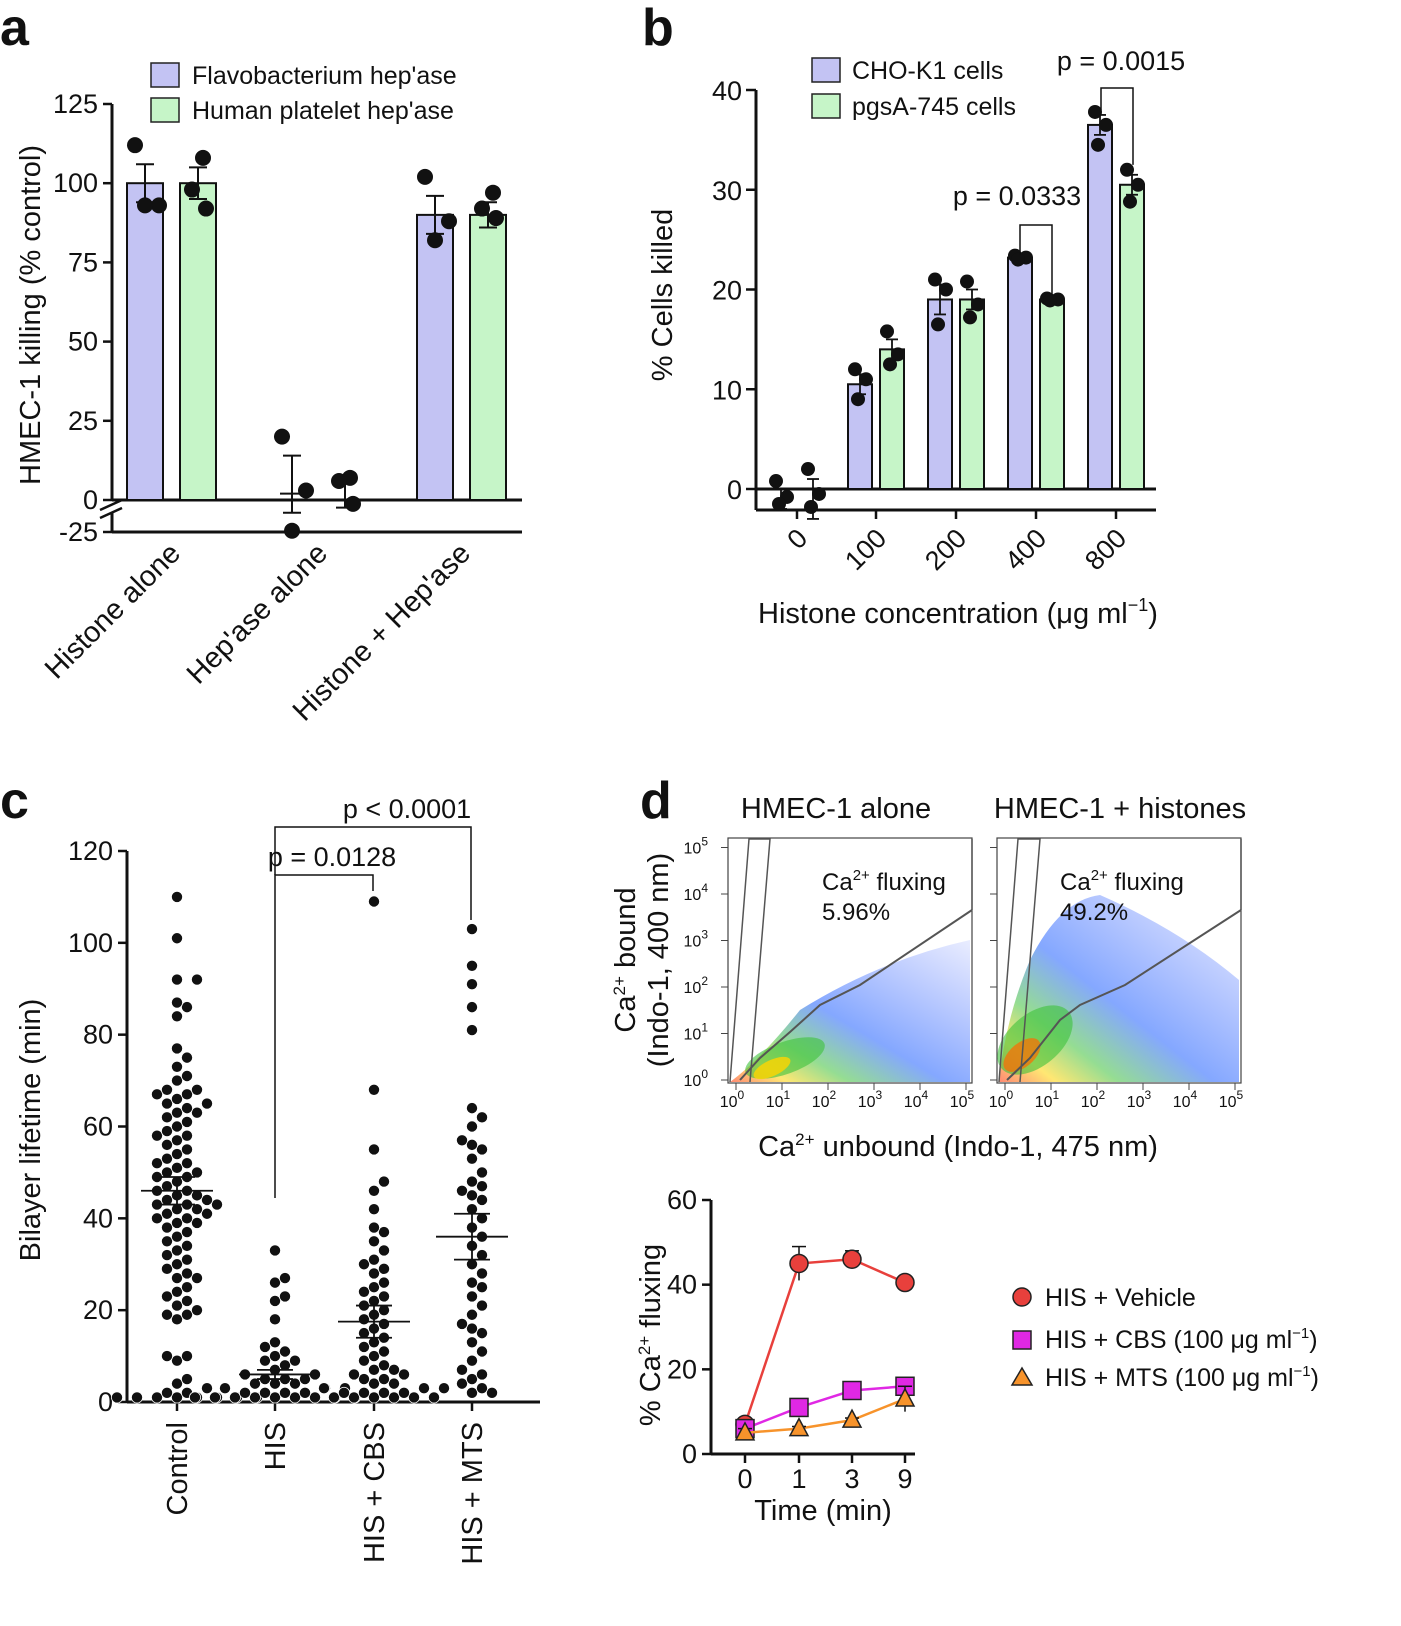 This screenshot has height=1626, width=1401. I want to click on a-ytick-label: -25, so click(78, 532).